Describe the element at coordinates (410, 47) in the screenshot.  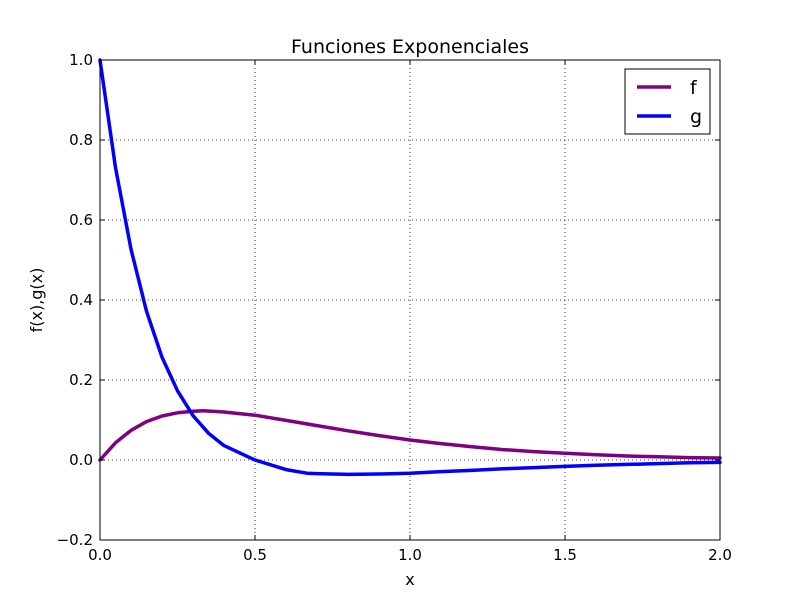
I see `chart-title: Funciones Exponenciales` at that location.